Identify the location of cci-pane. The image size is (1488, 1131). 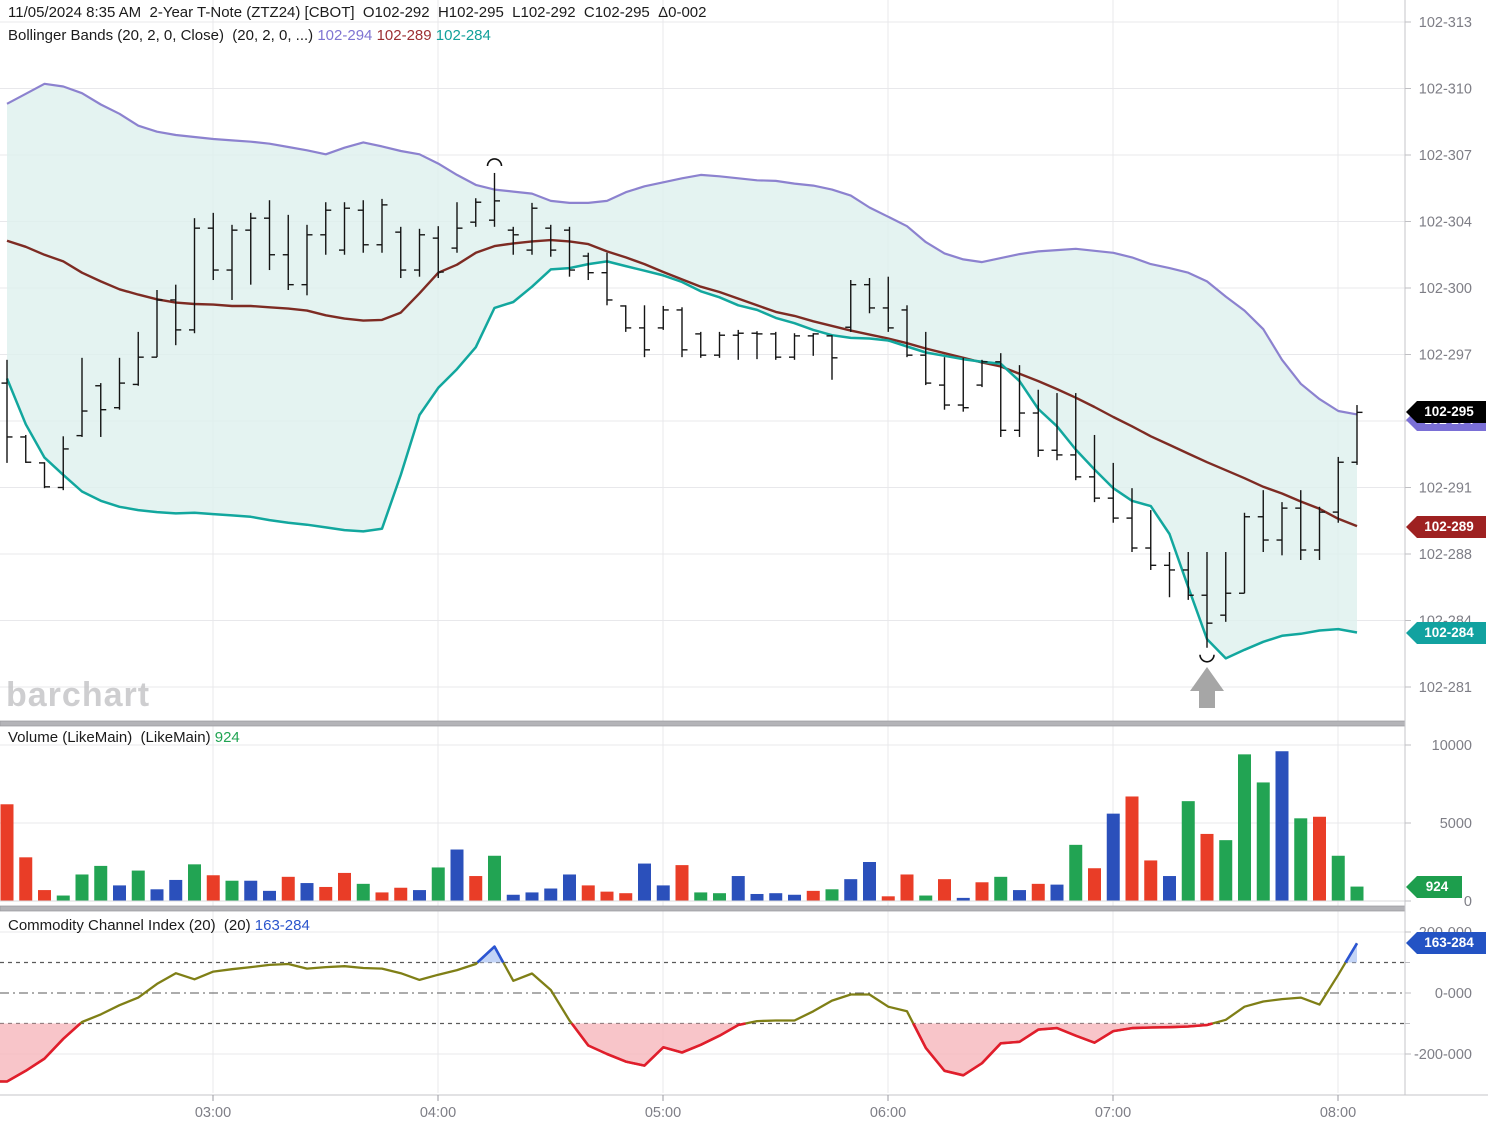
(702, 1012).